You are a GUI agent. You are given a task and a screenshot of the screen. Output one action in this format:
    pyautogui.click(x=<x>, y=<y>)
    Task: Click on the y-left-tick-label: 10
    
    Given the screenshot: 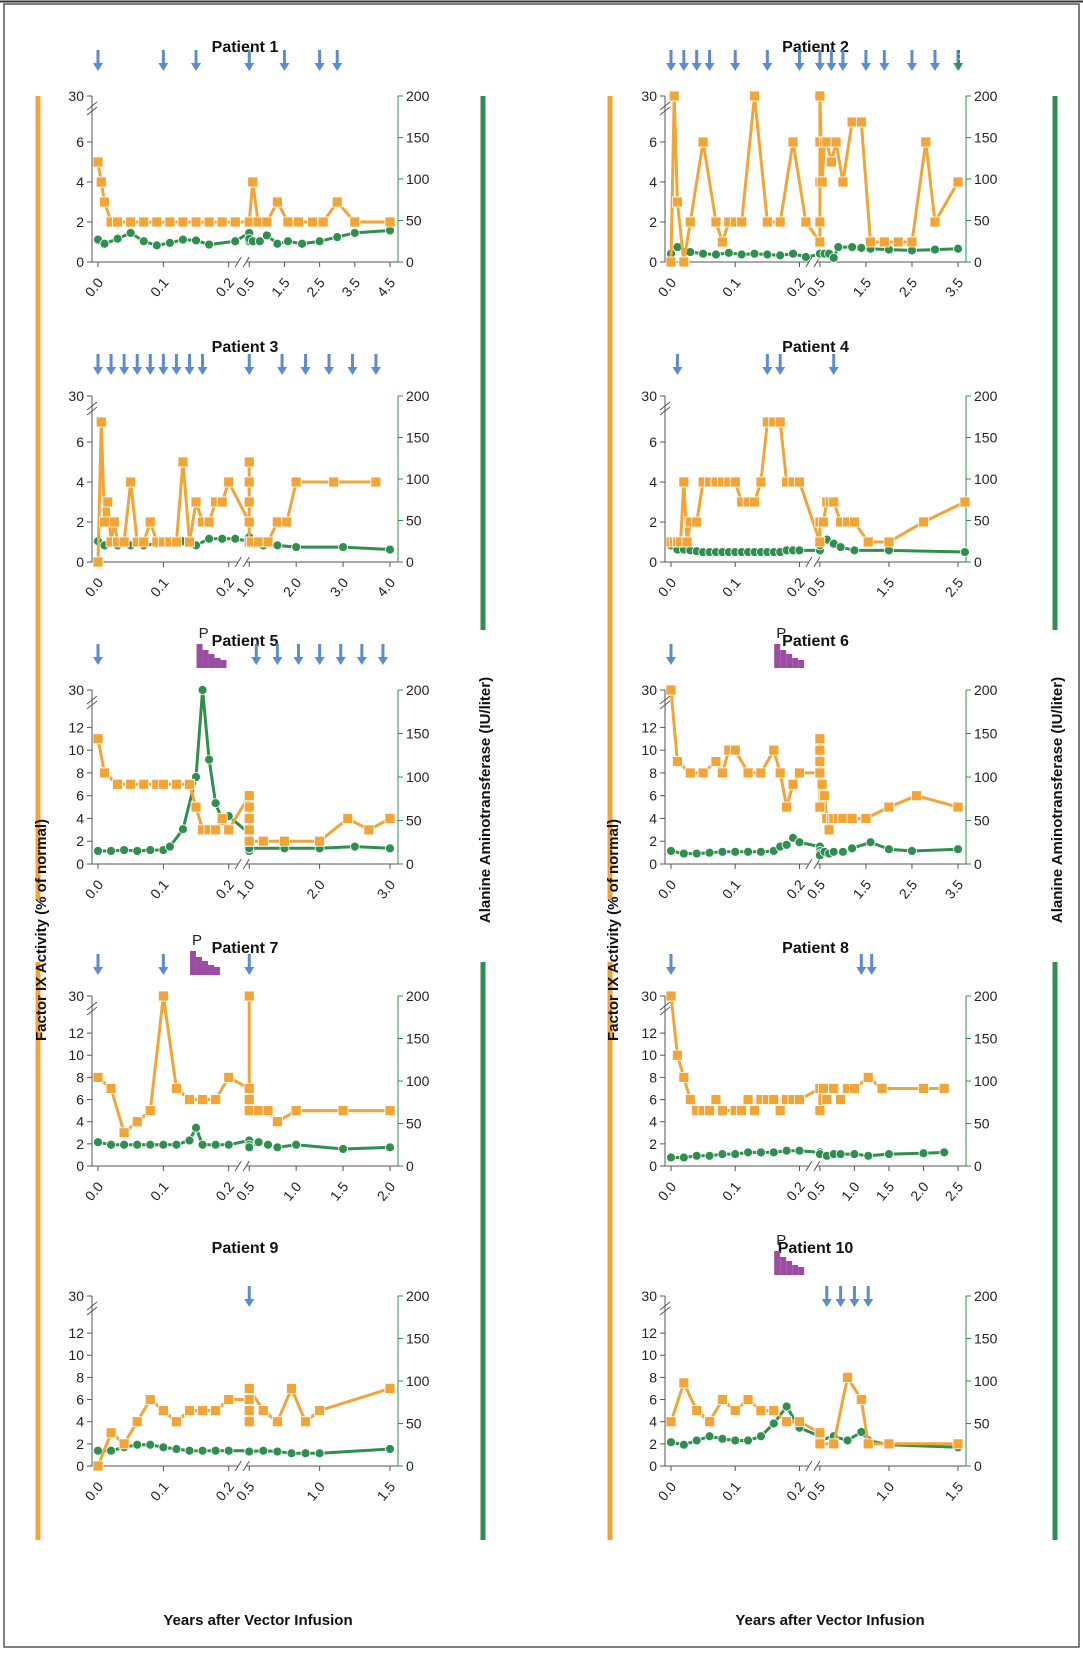 What is the action you would take?
    pyautogui.click(x=76, y=750)
    